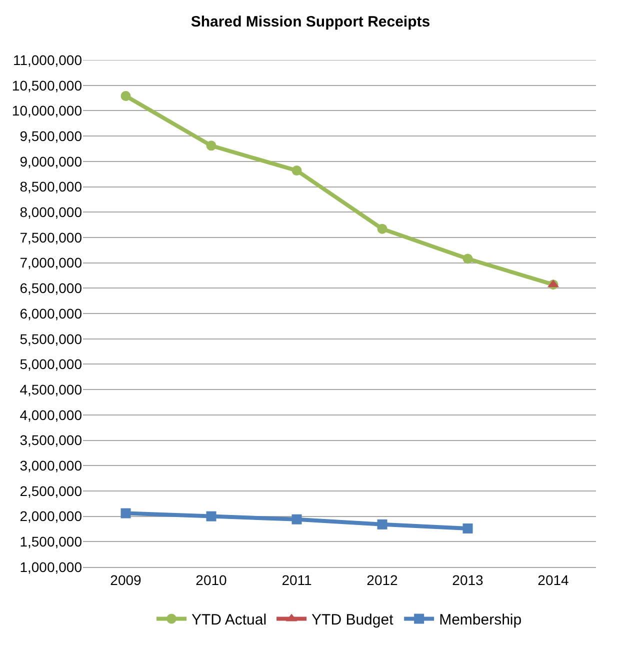  What do you see at coordinates (51, 466) in the screenshot?
I see `y-tick-label: 3,000,000` at bounding box center [51, 466].